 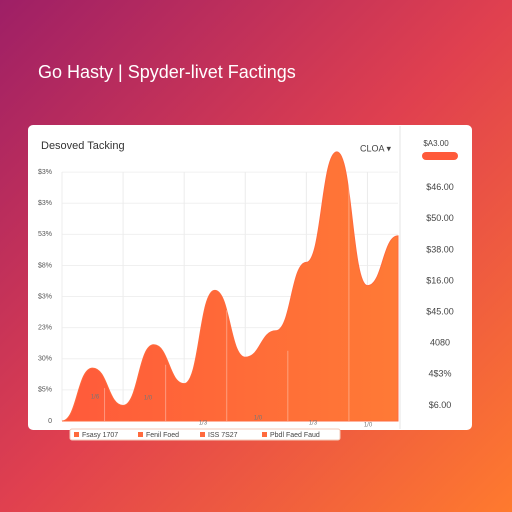 What do you see at coordinates (45, 265) in the screenshot?
I see `y-tick-label: $8%` at bounding box center [45, 265].